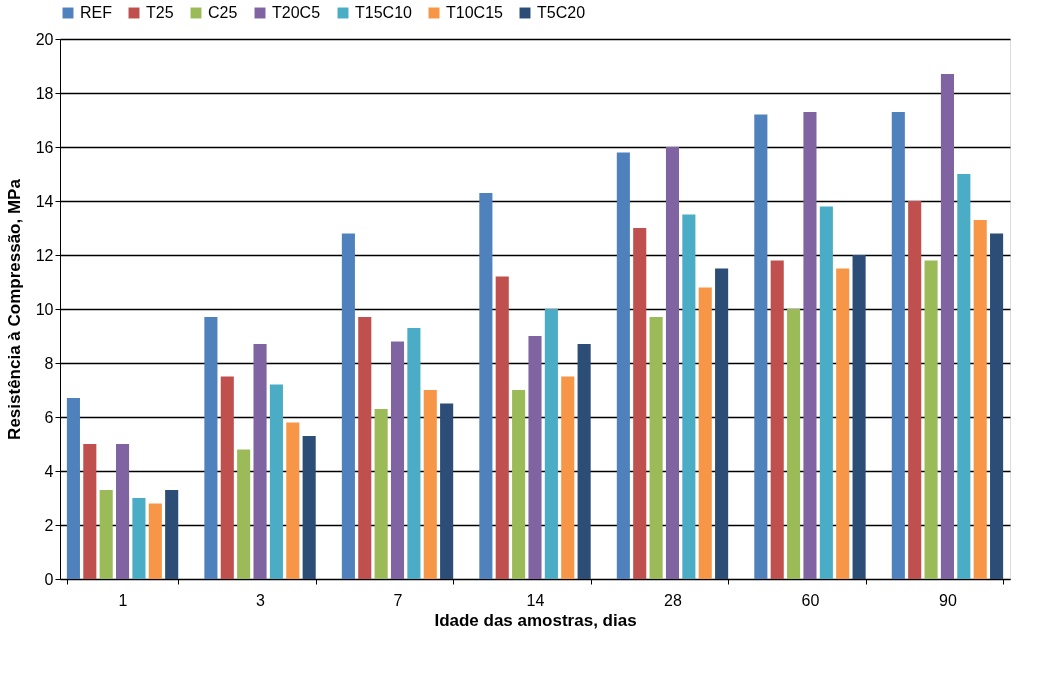  What do you see at coordinates (44, 309) in the screenshot?
I see `y-tick-label: 10` at bounding box center [44, 309].